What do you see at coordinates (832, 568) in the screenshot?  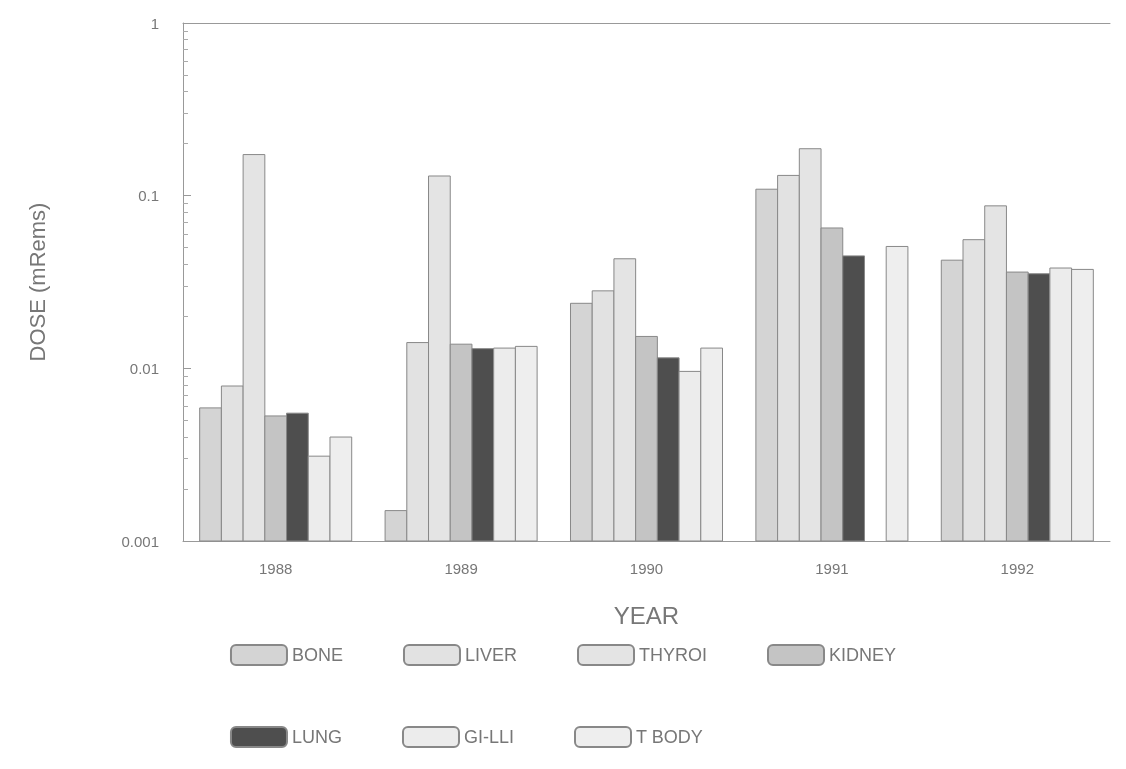 I see `x-tick-label: 1991` at bounding box center [832, 568].